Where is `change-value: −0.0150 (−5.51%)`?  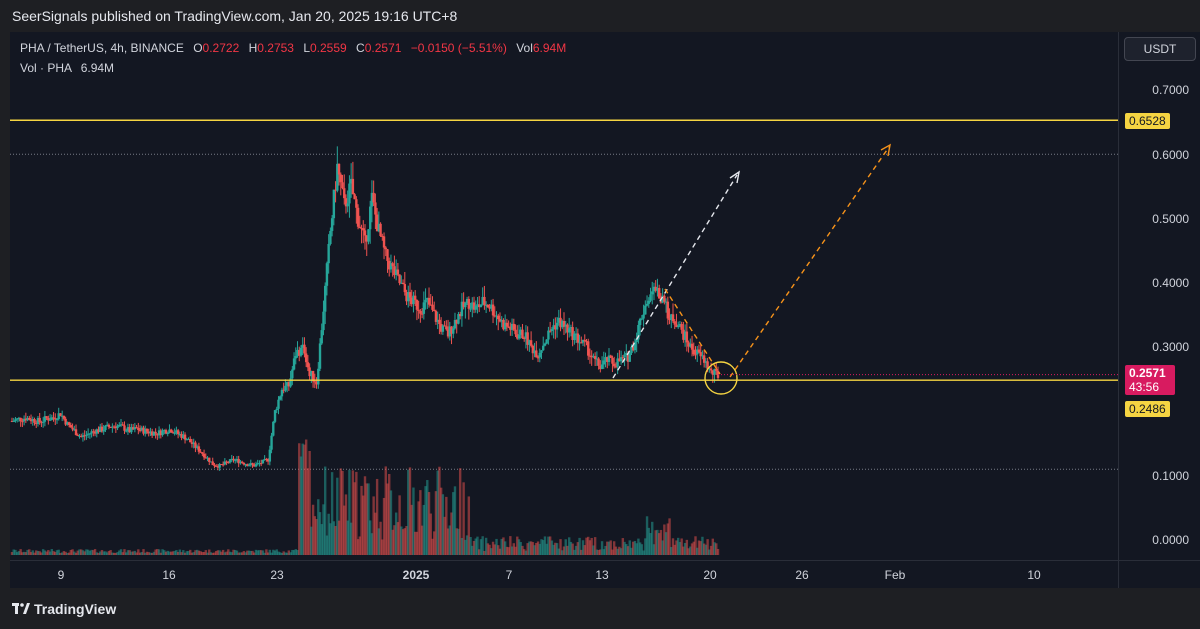 change-value: −0.0150 (−5.51%) is located at coordinates (458, 48).